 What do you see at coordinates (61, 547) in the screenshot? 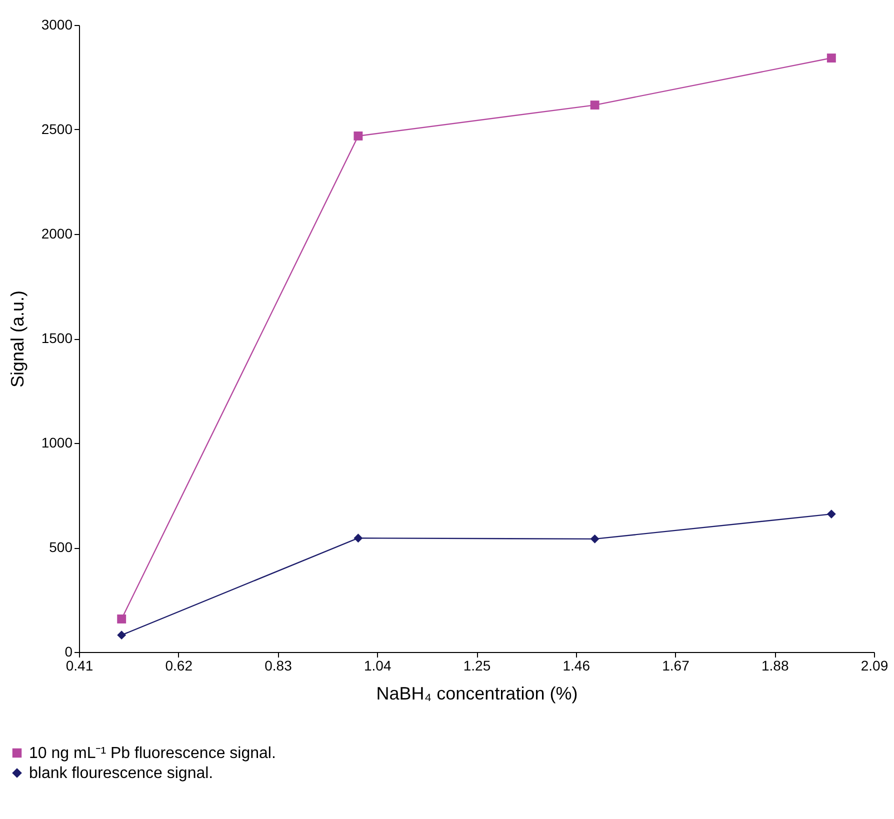
I see `y-tick-label: 500` at bounding box center [61, 547].